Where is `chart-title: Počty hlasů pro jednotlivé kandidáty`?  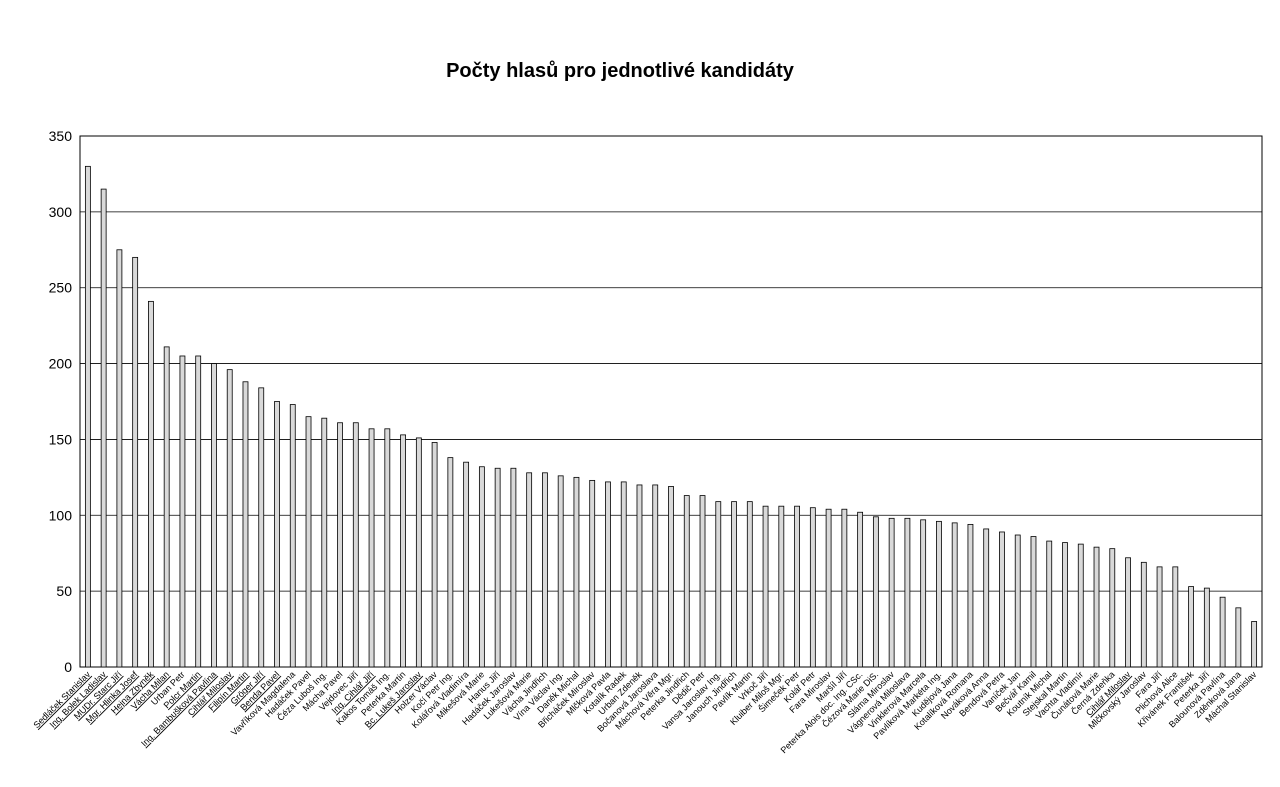
chart-title: Počty hlasů pro jednotlivé kandidáty is located at coordinates (620, 71).